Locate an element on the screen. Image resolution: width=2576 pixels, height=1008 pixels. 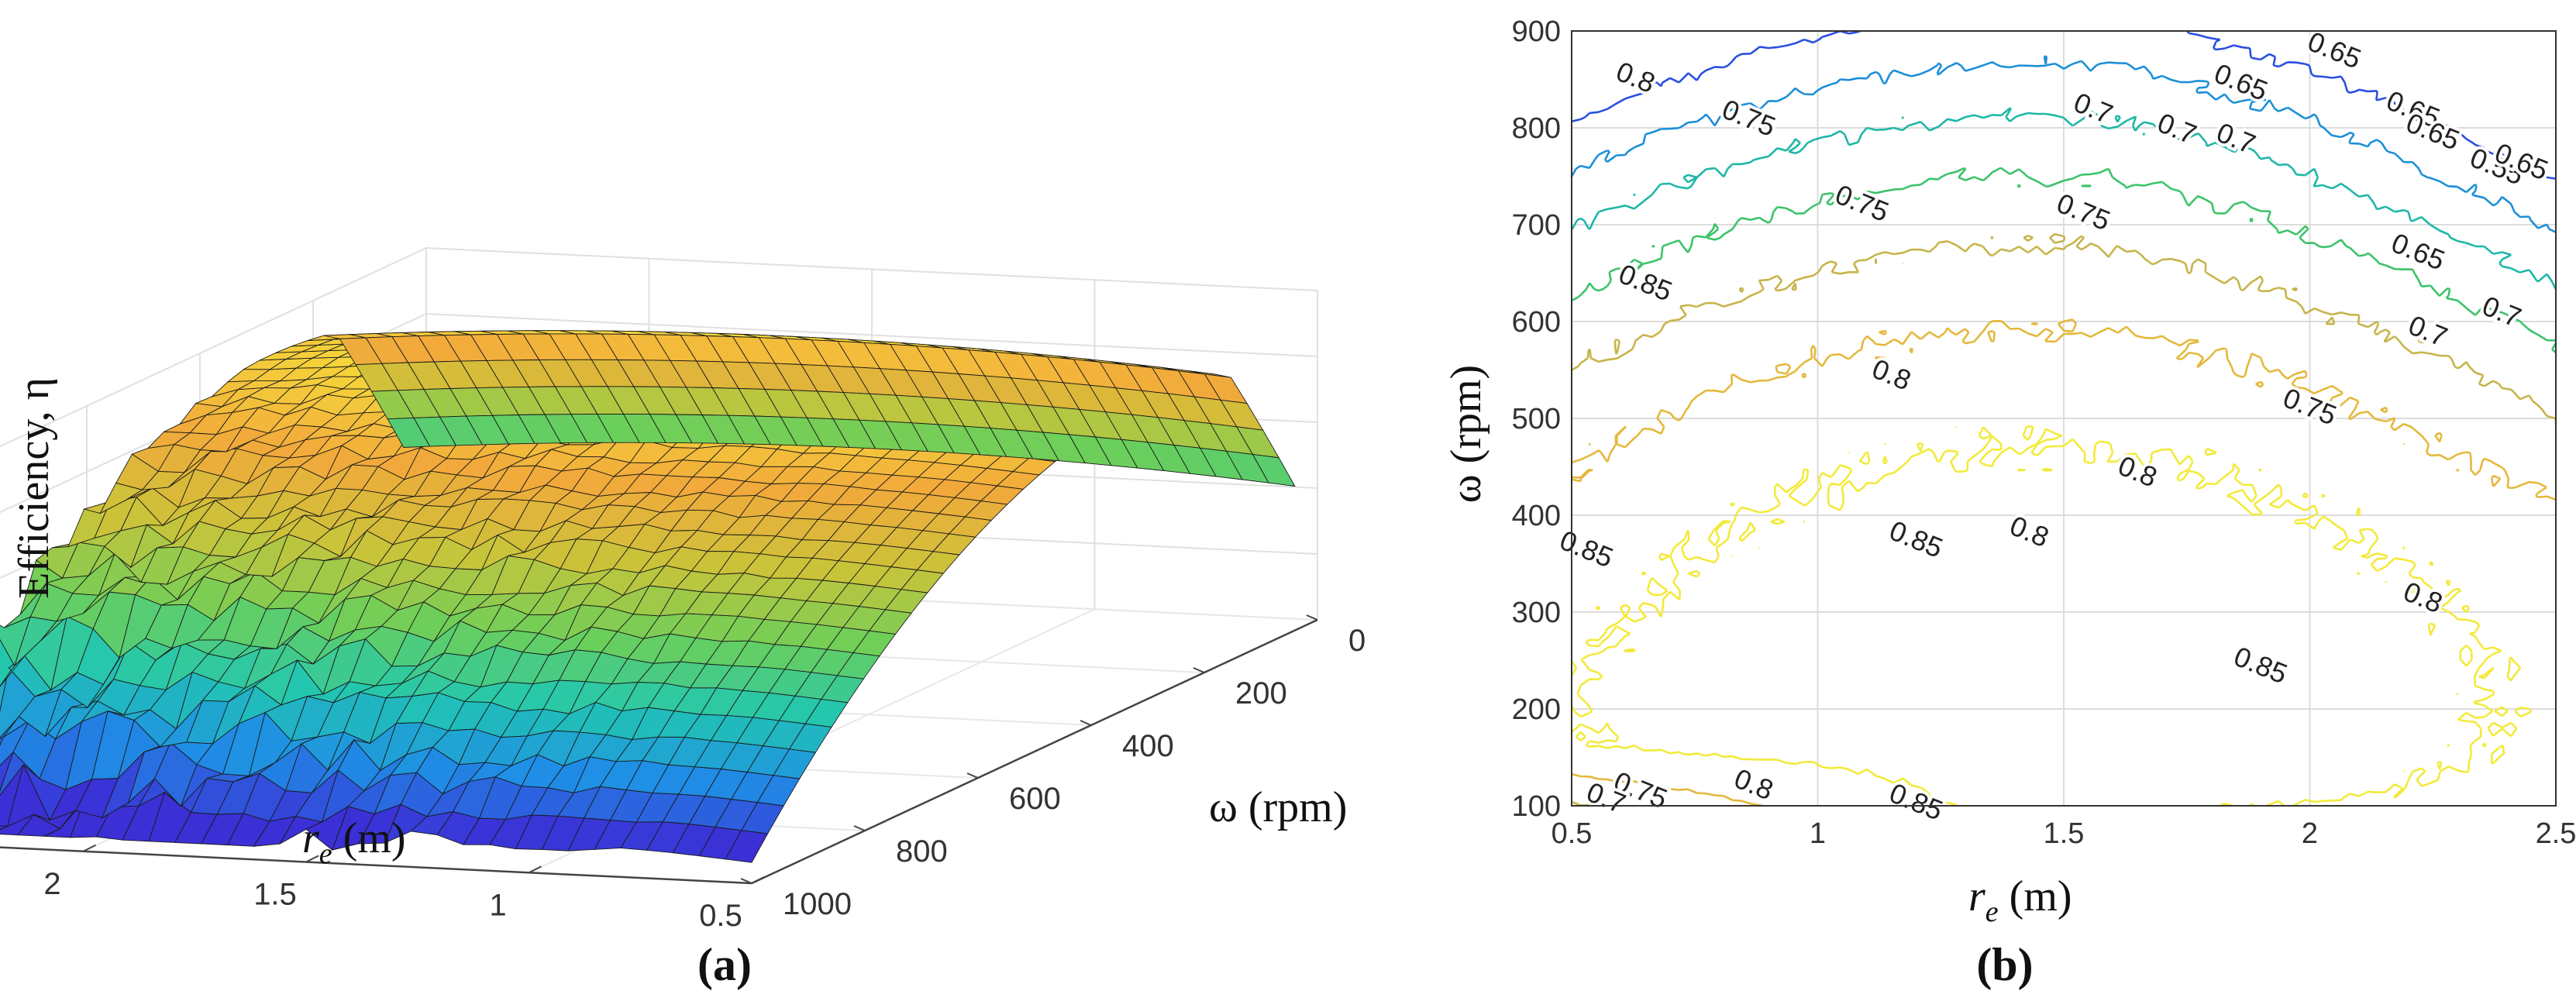
z-axis-label: Efficiency, η is located at coordinates (34, 488).